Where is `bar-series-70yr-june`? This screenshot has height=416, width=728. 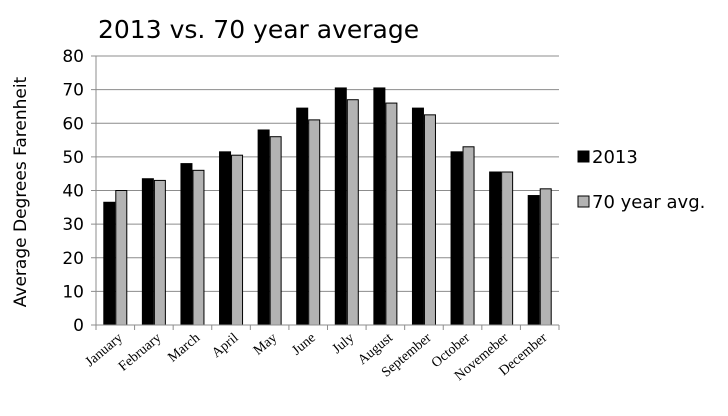
bar-series-70yr-june is located at coordinates (314, 222).